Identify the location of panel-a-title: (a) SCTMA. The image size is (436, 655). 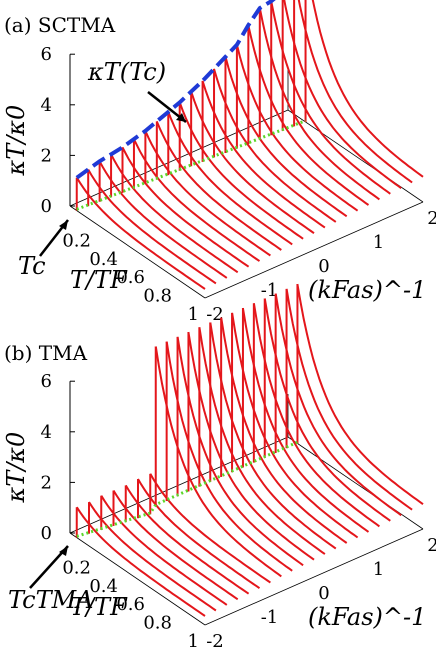
(60, 25).